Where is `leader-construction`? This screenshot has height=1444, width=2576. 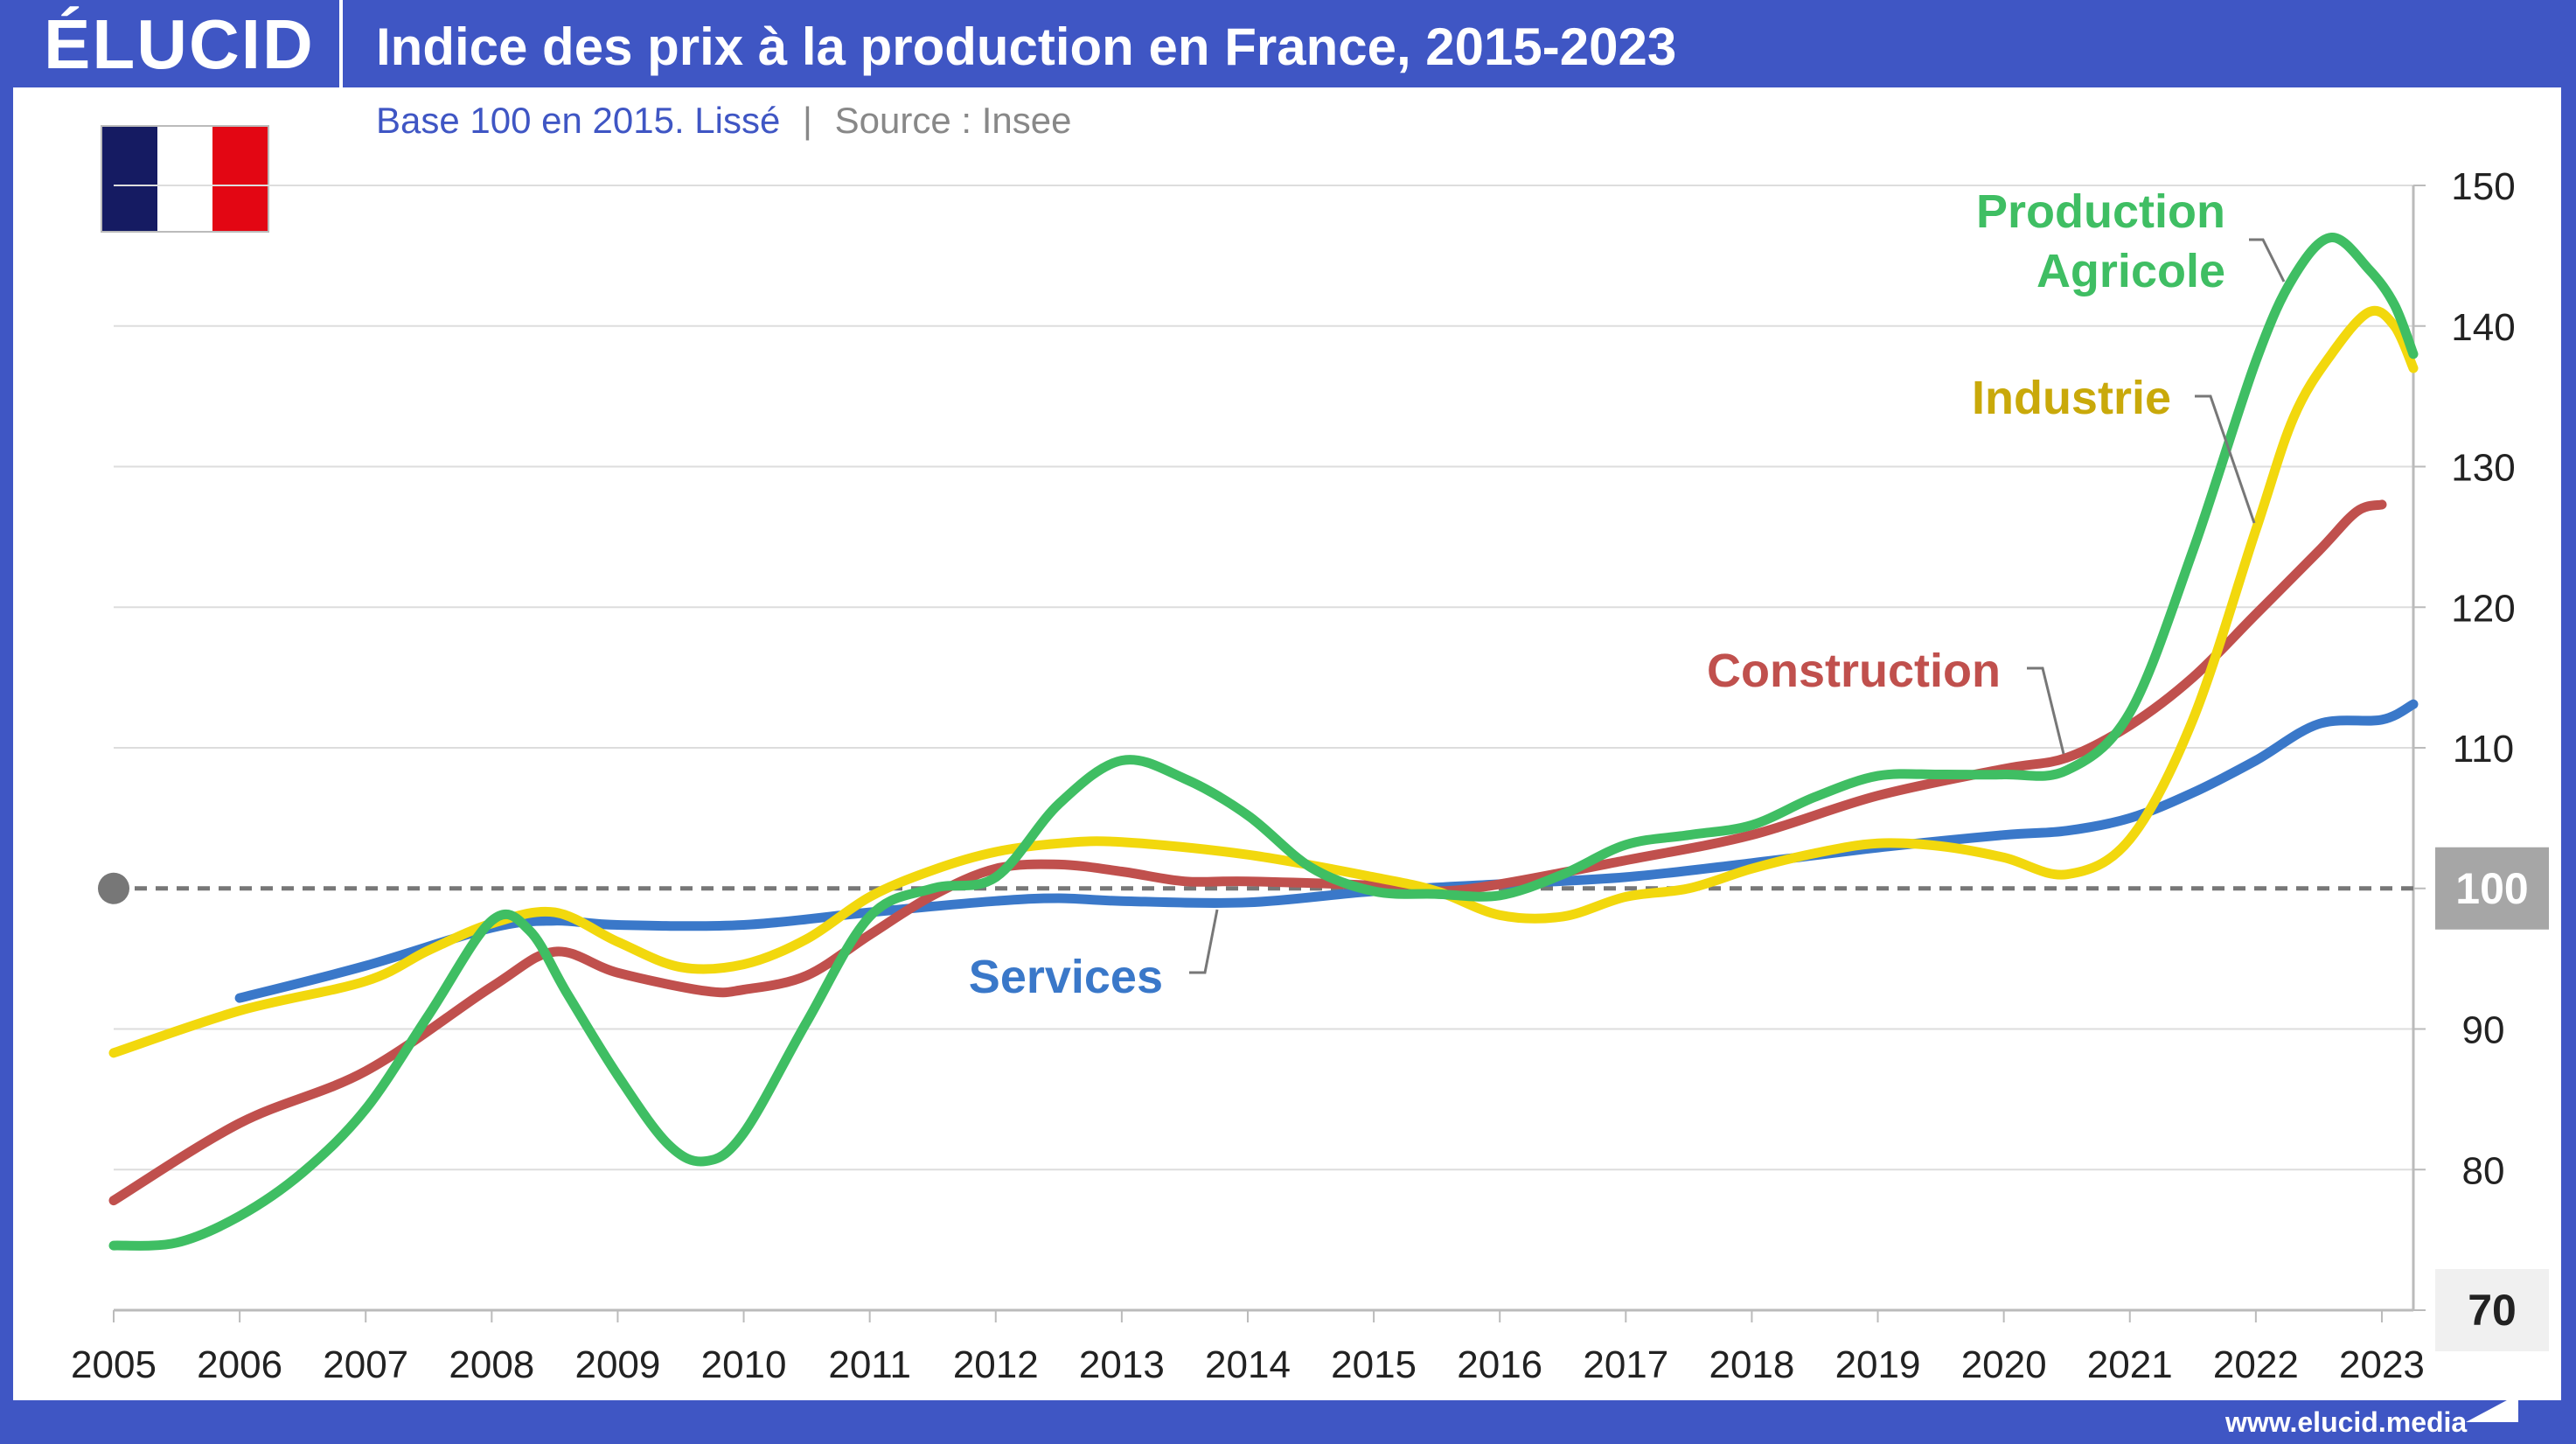 leader-construction is located at coordinates (2046, 711).